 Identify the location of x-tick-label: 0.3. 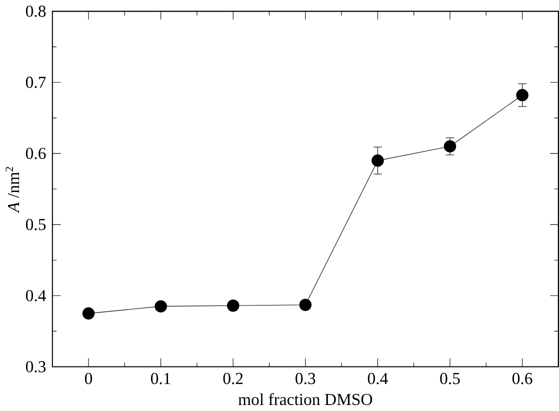
(306, 378).